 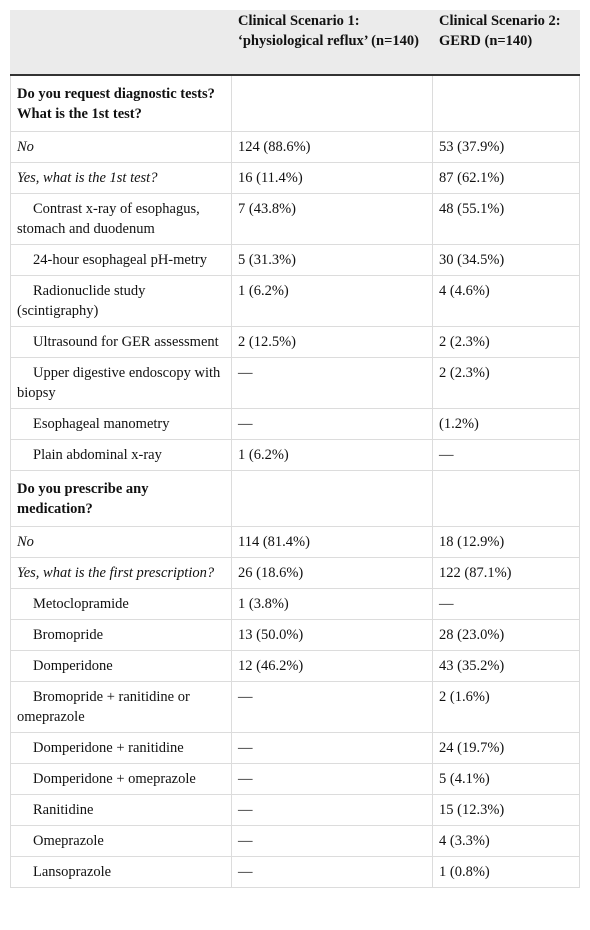 What do you see at coordinates (332, 634) in the screenshot?
I see `value-cell: 13 (50.0%)` at bounding box center [332, 634].